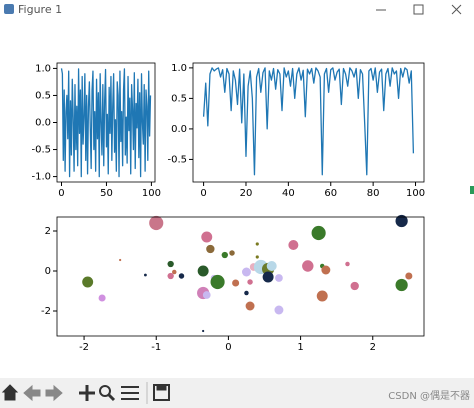 This screenshot has width=474, height=408. Describe the element at coordinates (84, 347) in the screenshot. I see `x-tick-label: -2` at that location.